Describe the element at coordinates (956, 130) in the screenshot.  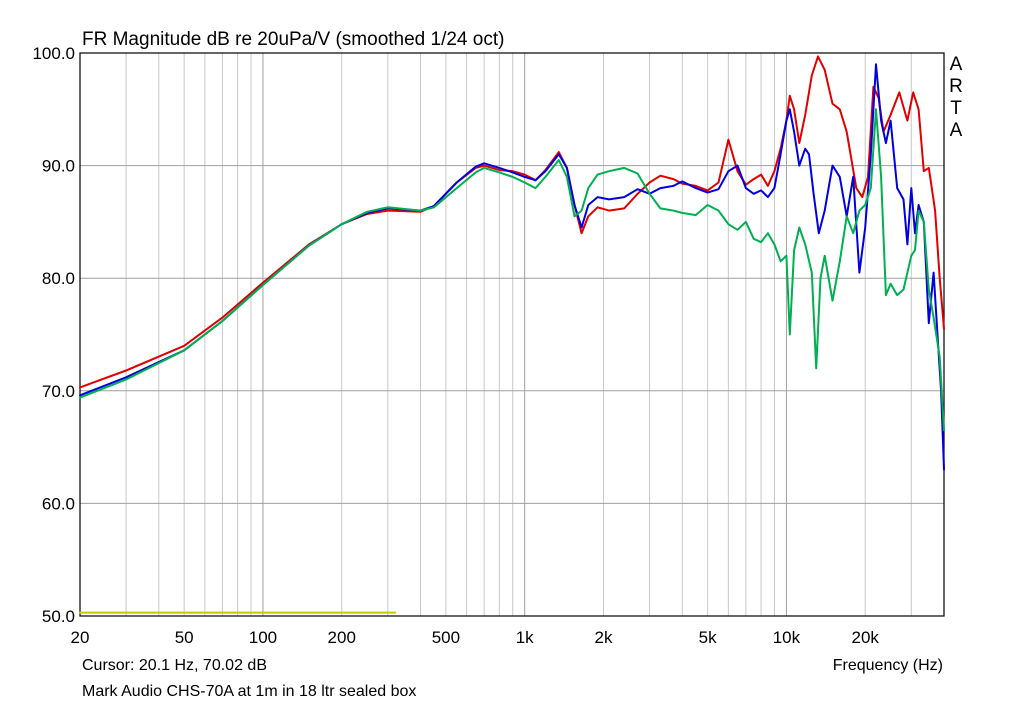
I see `brand-letter-4: A` at that location.